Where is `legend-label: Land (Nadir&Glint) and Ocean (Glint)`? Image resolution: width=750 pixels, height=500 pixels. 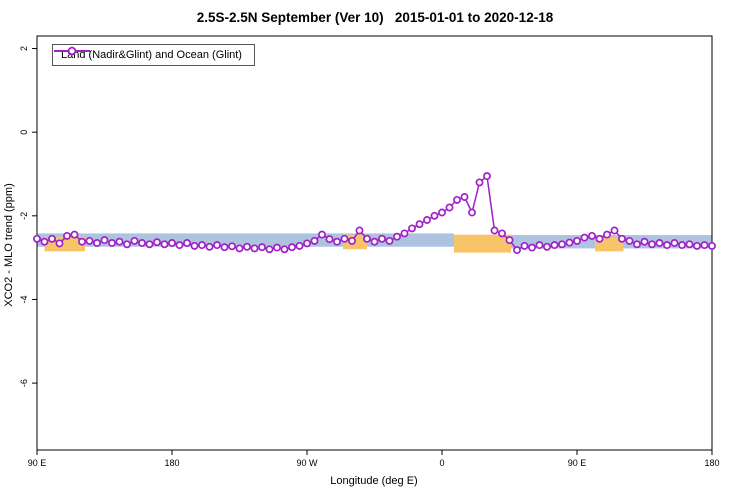 legend-label: Land (Nadir&Glint) and Ocean (Glint) is located at coordinates (151, 55).